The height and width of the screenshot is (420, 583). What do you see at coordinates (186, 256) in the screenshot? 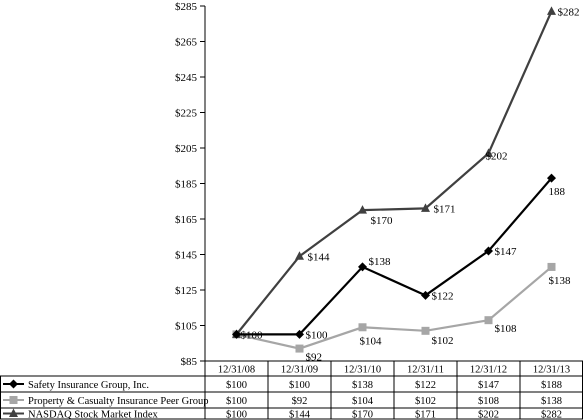
I see `y-tick-label: $145` at bounding box center [186, 256].